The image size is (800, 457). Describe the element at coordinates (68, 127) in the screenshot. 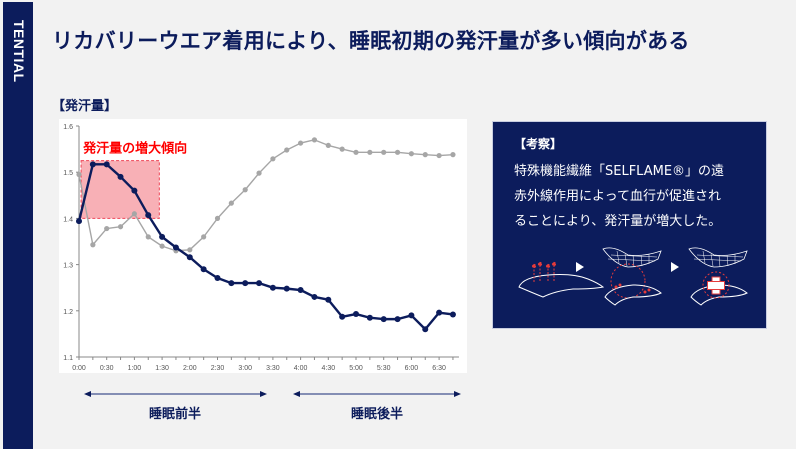

I see `y-tick-label: 1.6` at that location.